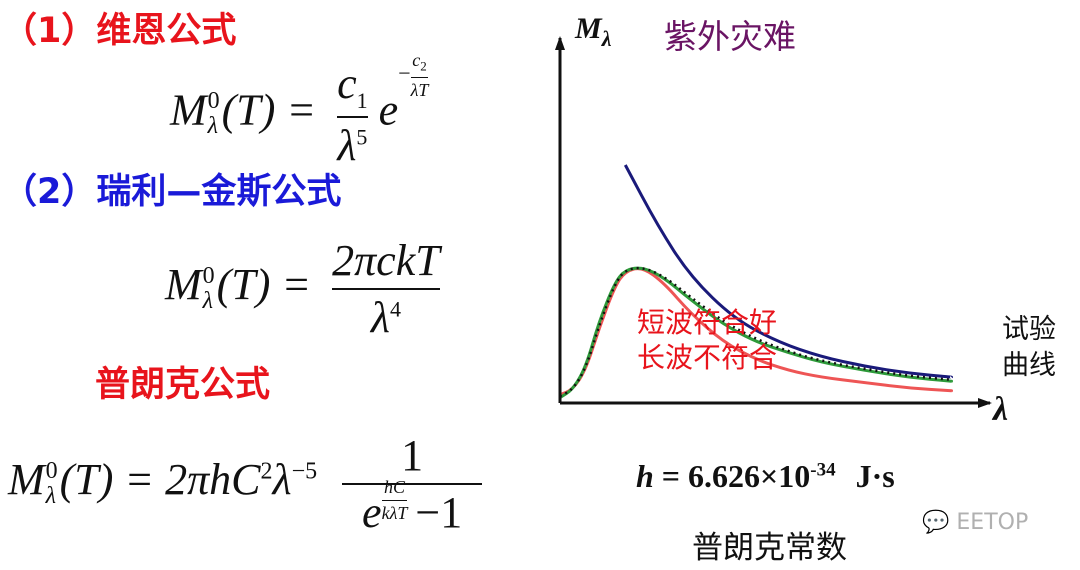 The width and height of the screenshot is (1080, 570). Describe the element at coordinates (362, 100) in the screenshot. I see `wien-numerator-sub: 1` at that location.